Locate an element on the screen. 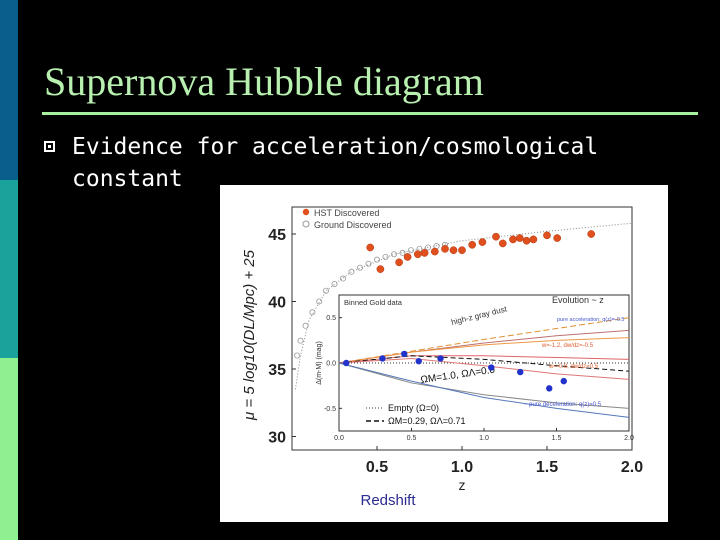 The width and height of the screenshot is (720, 540). inset-x-tick-label: 1.0 is located at coordinates (484, 438).